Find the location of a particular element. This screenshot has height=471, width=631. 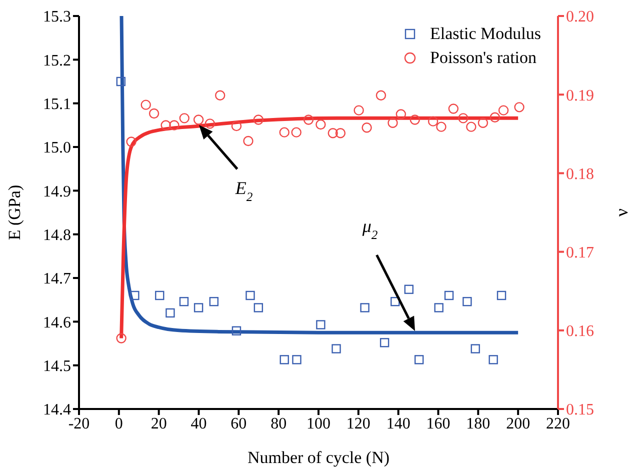

legend-label: Poisson's ration is located at coordinates (483, 58).